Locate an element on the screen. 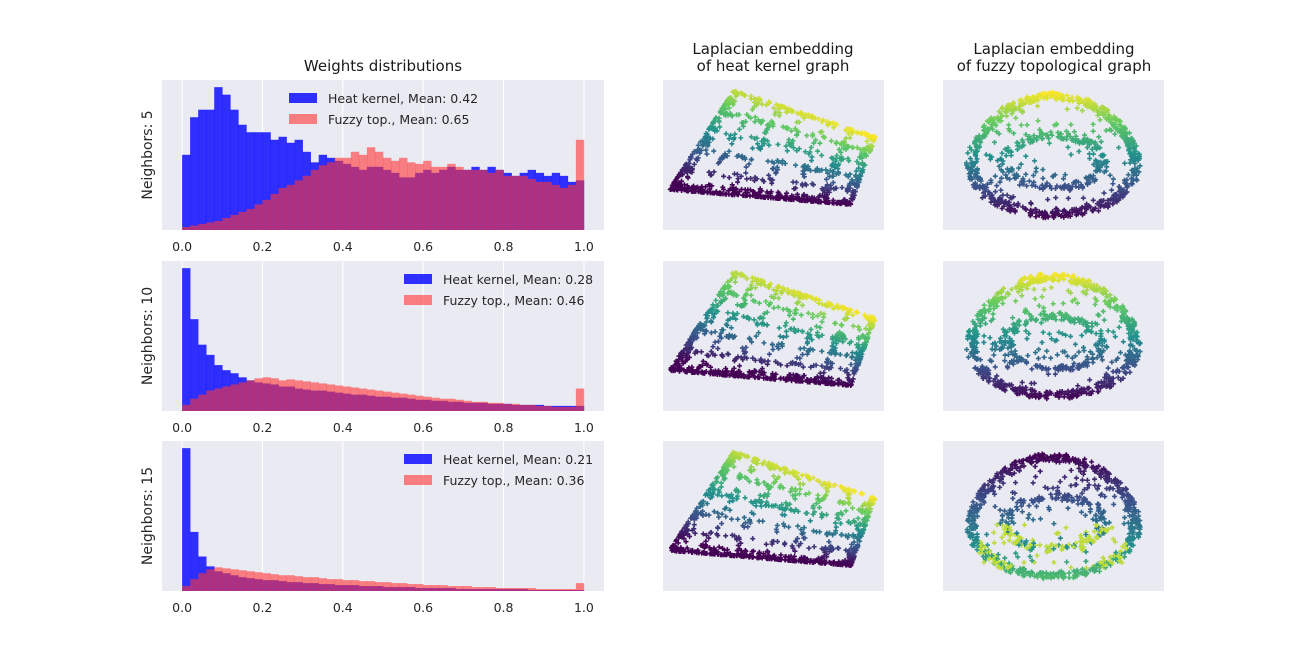  row-label: Neighbors: 15 is located at coordinates (148, 516).